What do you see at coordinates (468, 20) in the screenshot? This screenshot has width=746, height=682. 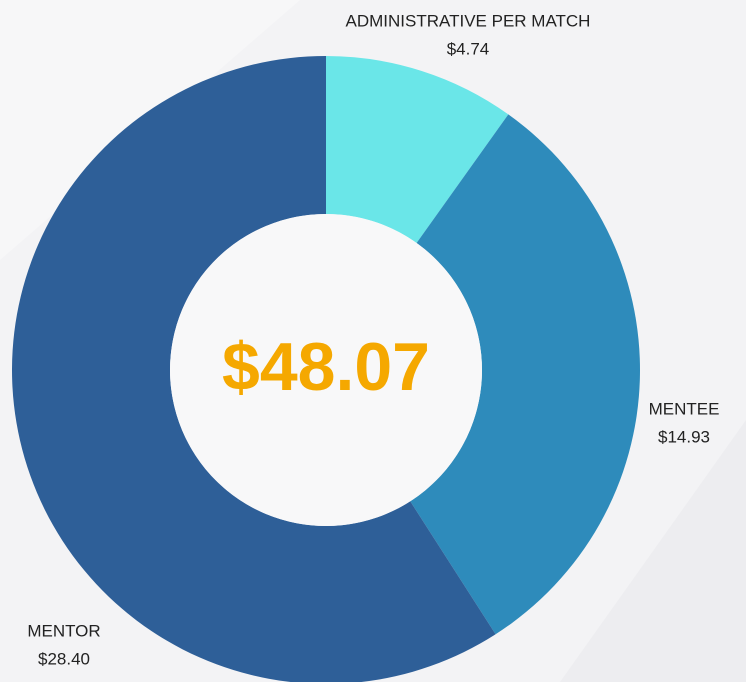 I see `slice-label: ADMINISTRATIVE PER MATCH` at bounding box center [468, 20].